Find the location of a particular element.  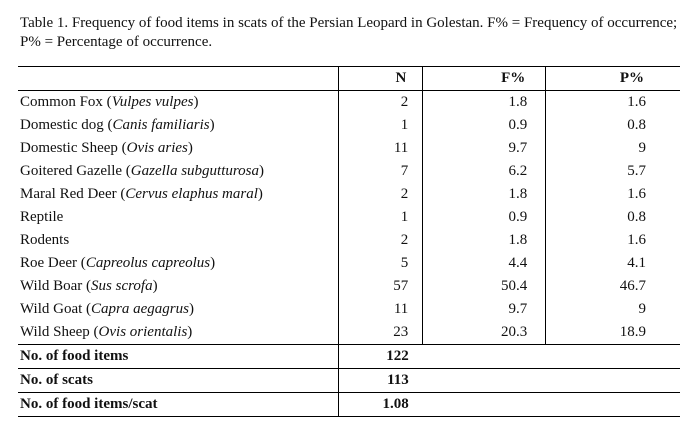

scientific-name: Gazella subgutturosa is located at coordinates (194, 171).